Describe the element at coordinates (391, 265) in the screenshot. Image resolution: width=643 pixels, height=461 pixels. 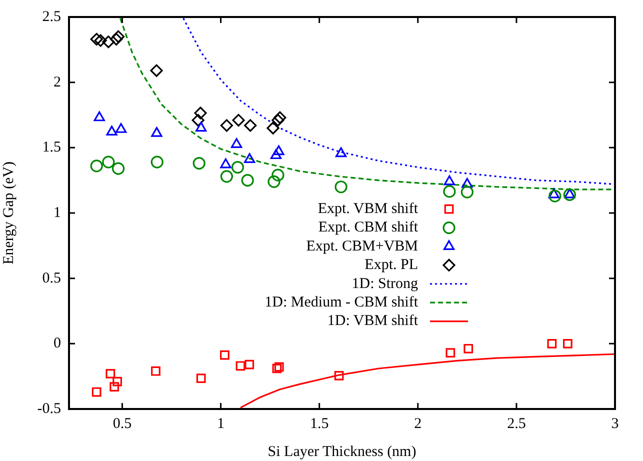
I see `legend-label: Expt. PL` at that location.